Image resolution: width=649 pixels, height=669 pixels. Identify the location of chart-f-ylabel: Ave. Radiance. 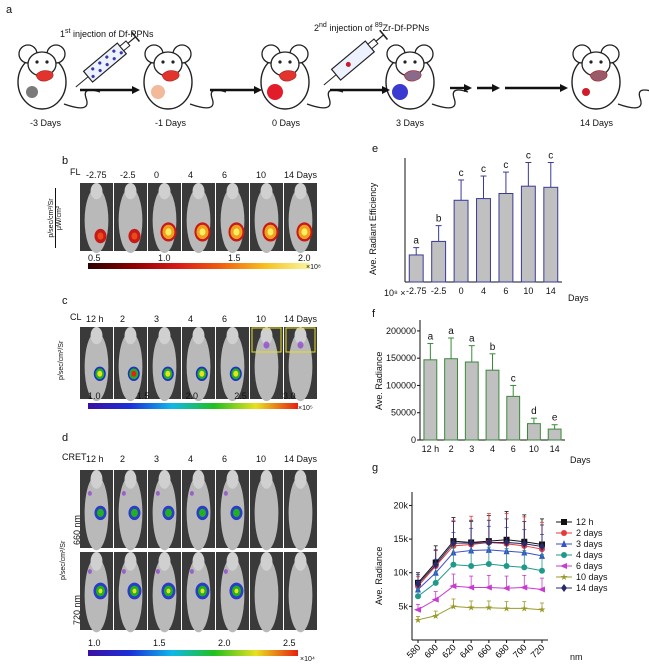
(379, 380).